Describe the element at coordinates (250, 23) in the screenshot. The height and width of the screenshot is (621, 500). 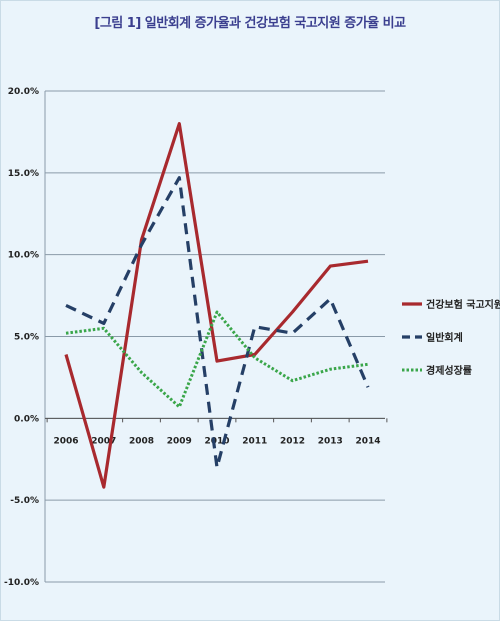
I see `chart-title: [그림 1] 일반회계 증가율과 건강보험 국고지원 증가율 비교` at that location.